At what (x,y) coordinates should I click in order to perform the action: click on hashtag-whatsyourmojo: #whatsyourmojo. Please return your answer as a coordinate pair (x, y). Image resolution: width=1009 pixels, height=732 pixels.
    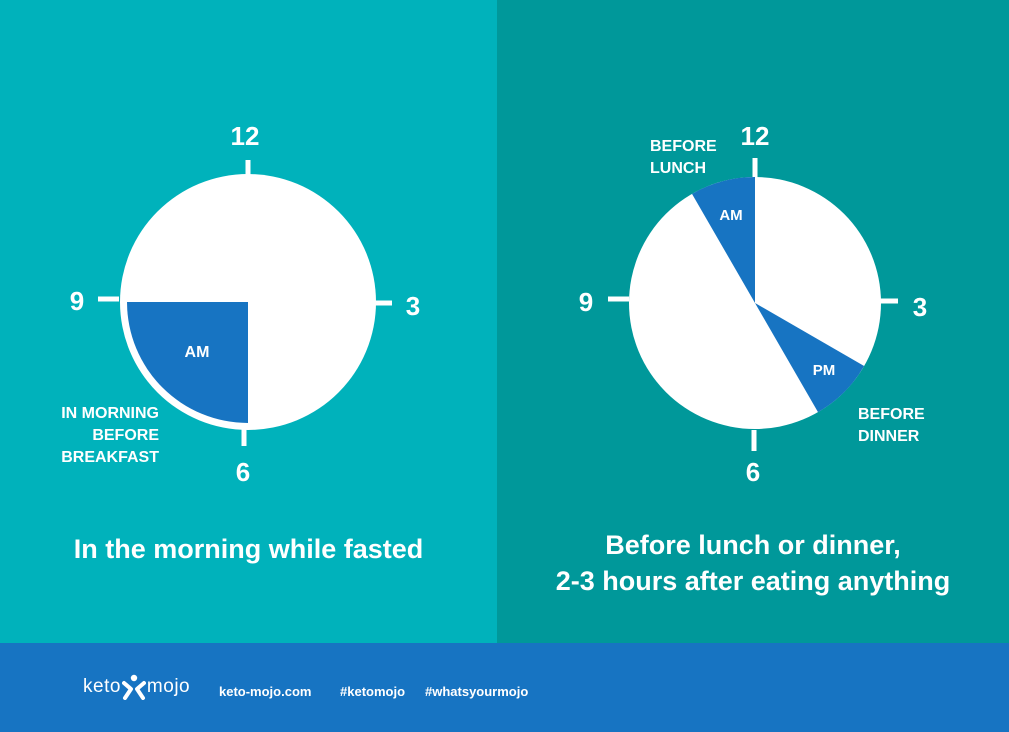
    Looking at the image, I should click on (477, 691).